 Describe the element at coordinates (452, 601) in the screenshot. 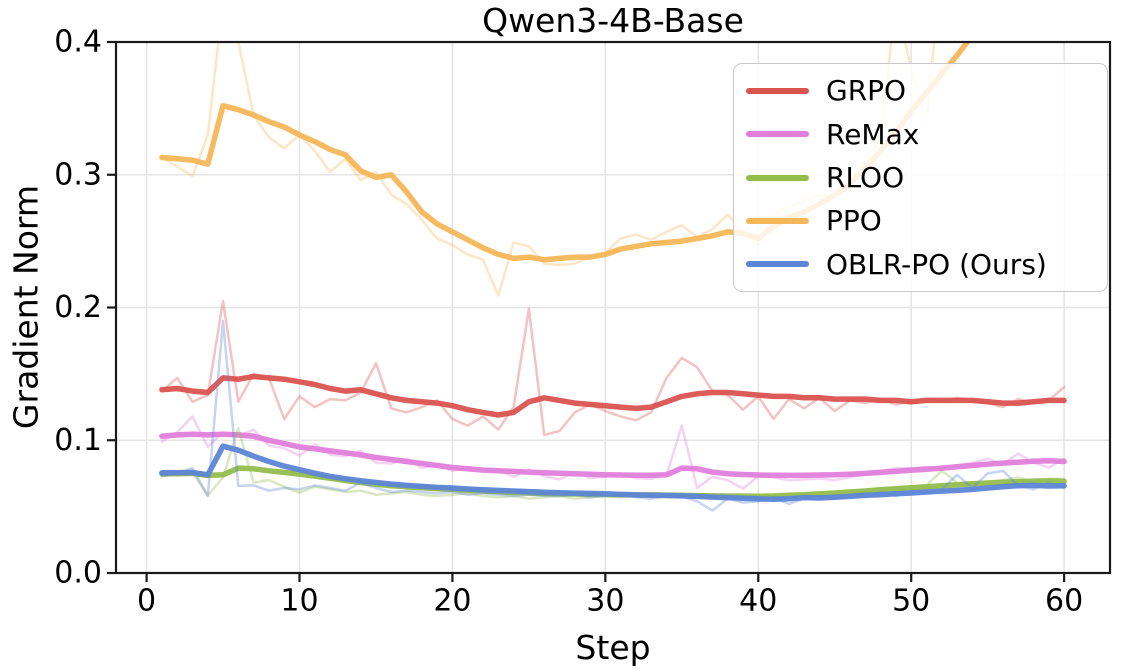

I see `x-tick-label: 20` at that location.